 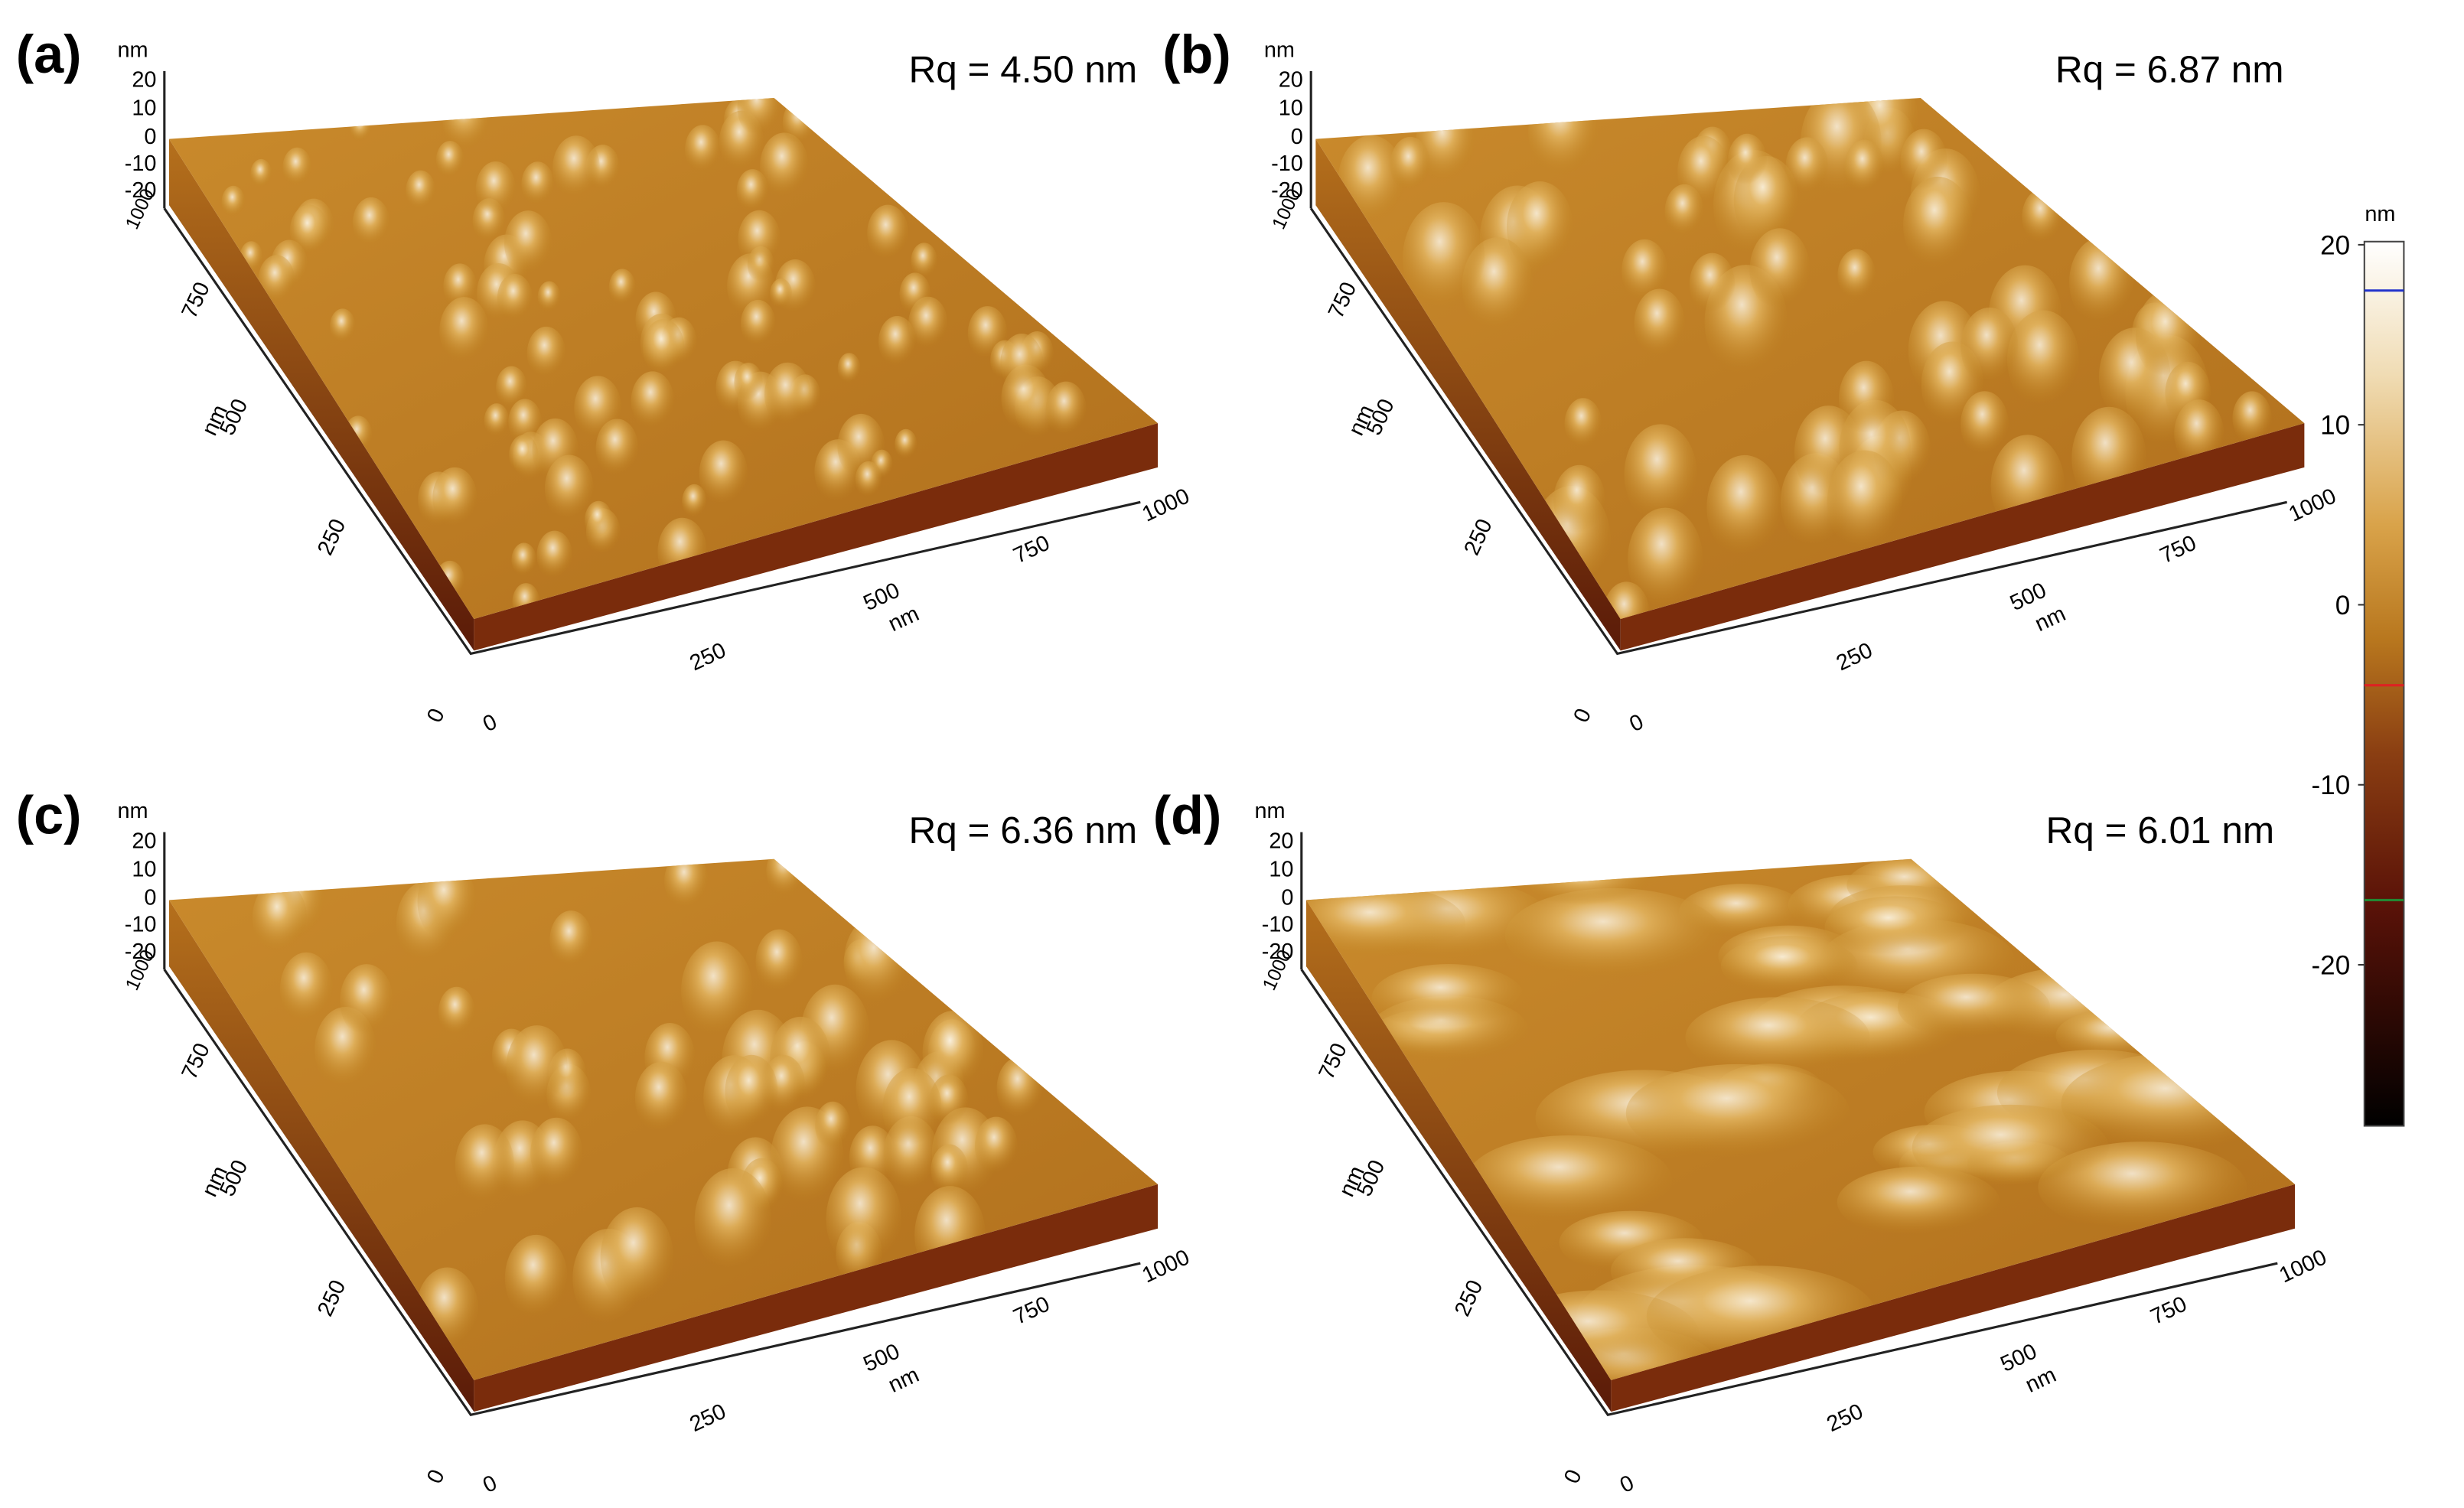 What do you see at coordinates (1187, 815) in the screenshot?
I see `panel-label: (d)` at bounding box center [1187, 815].